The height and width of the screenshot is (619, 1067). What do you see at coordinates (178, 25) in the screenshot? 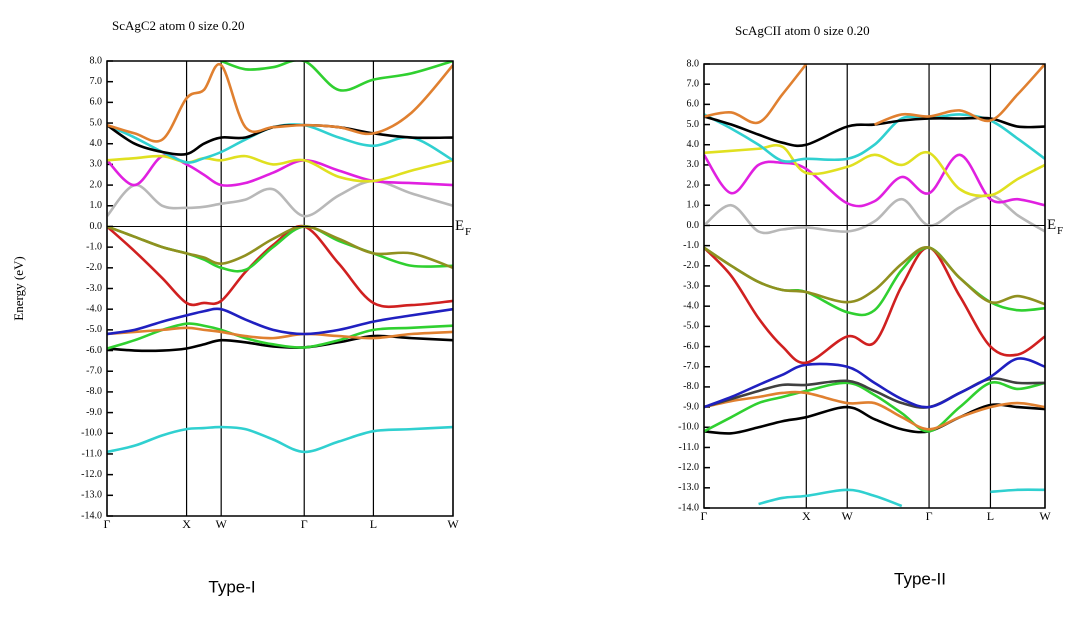
I see `chart-title: ScAgC2 atom 0 size 0.20` at bounding box center [178, 25].